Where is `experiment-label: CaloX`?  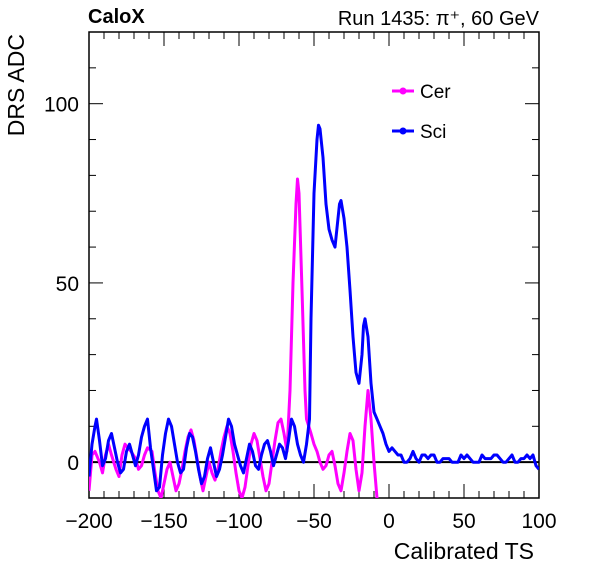
experiment-label: CaloX is located at coordinates (116, 17).